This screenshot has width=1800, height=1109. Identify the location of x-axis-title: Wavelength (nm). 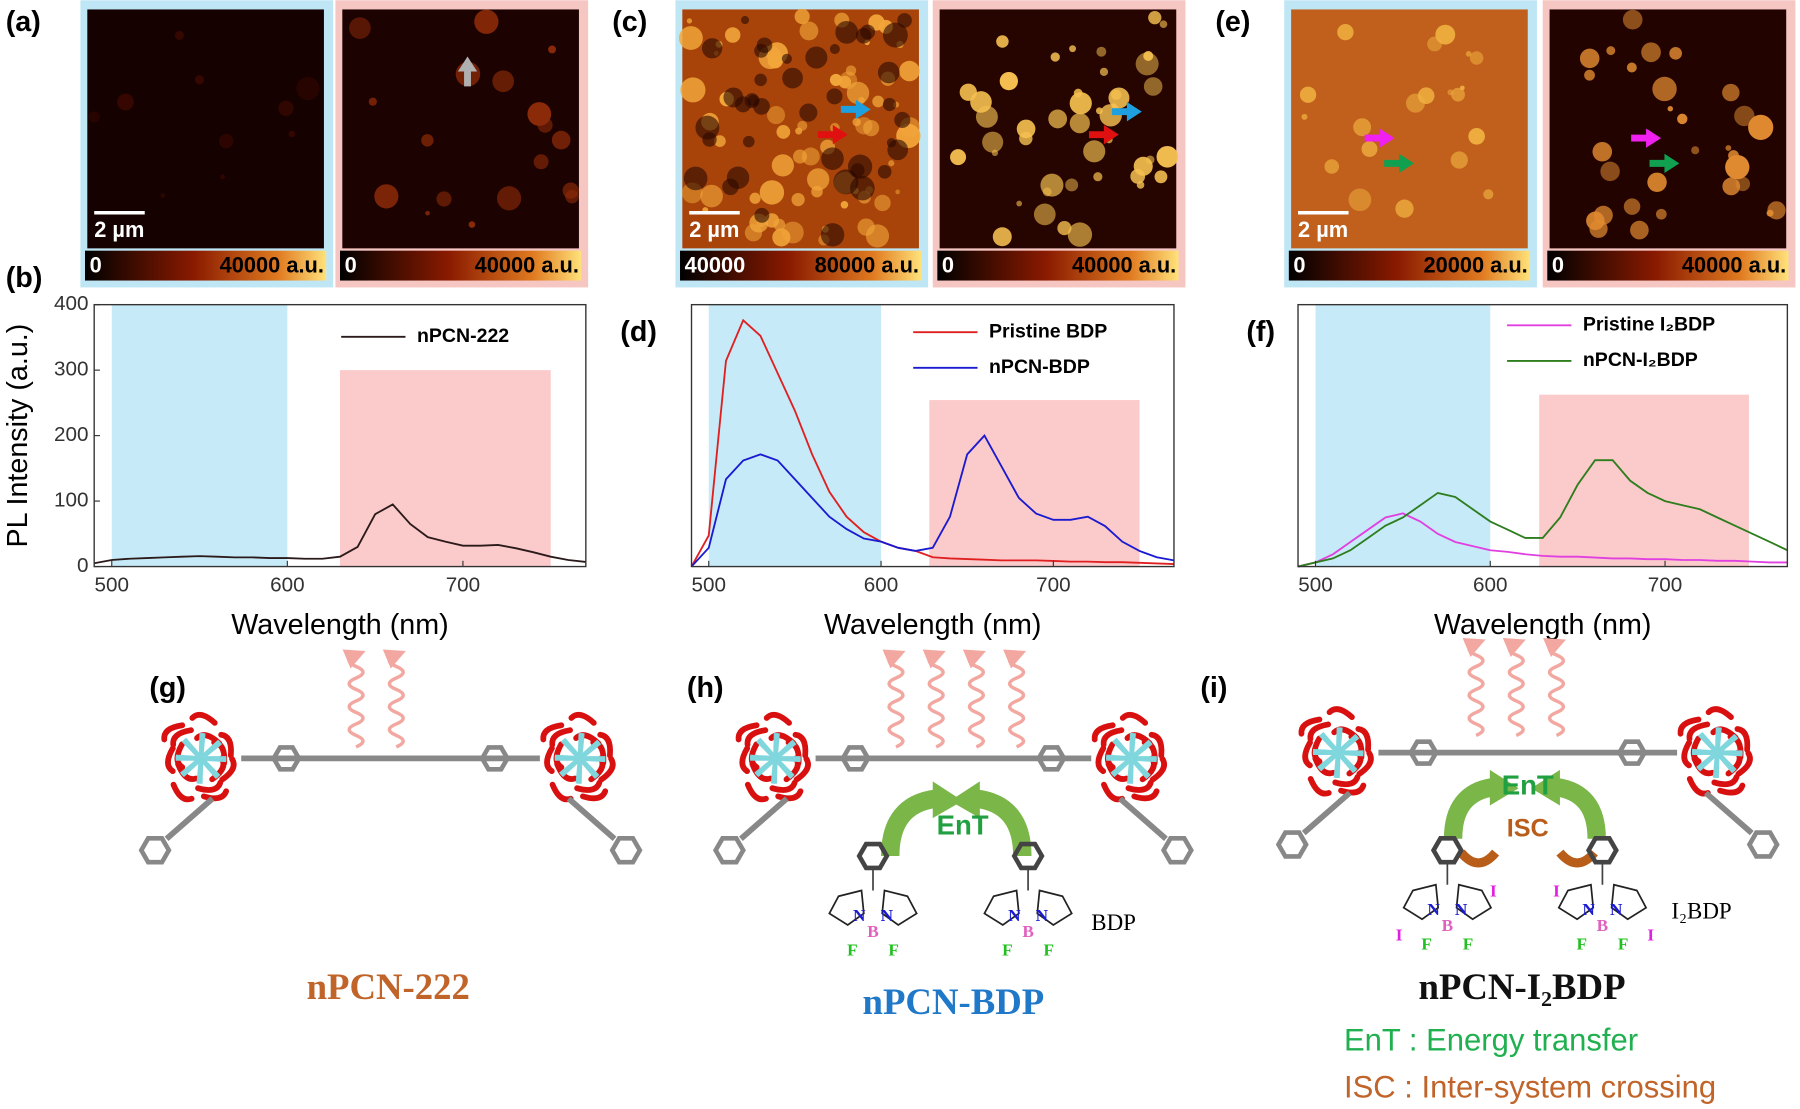
(932, 625).